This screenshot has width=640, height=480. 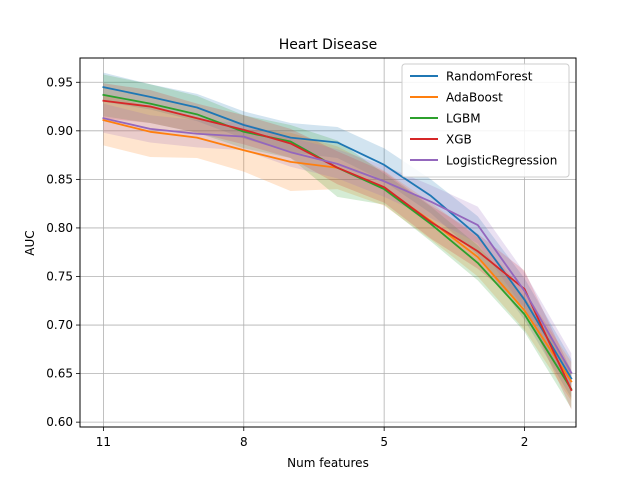 What do you see at coordinates (525, 442) in the screenshot?
I see `x-tick-label: 2` at bounding box center [525, 442].